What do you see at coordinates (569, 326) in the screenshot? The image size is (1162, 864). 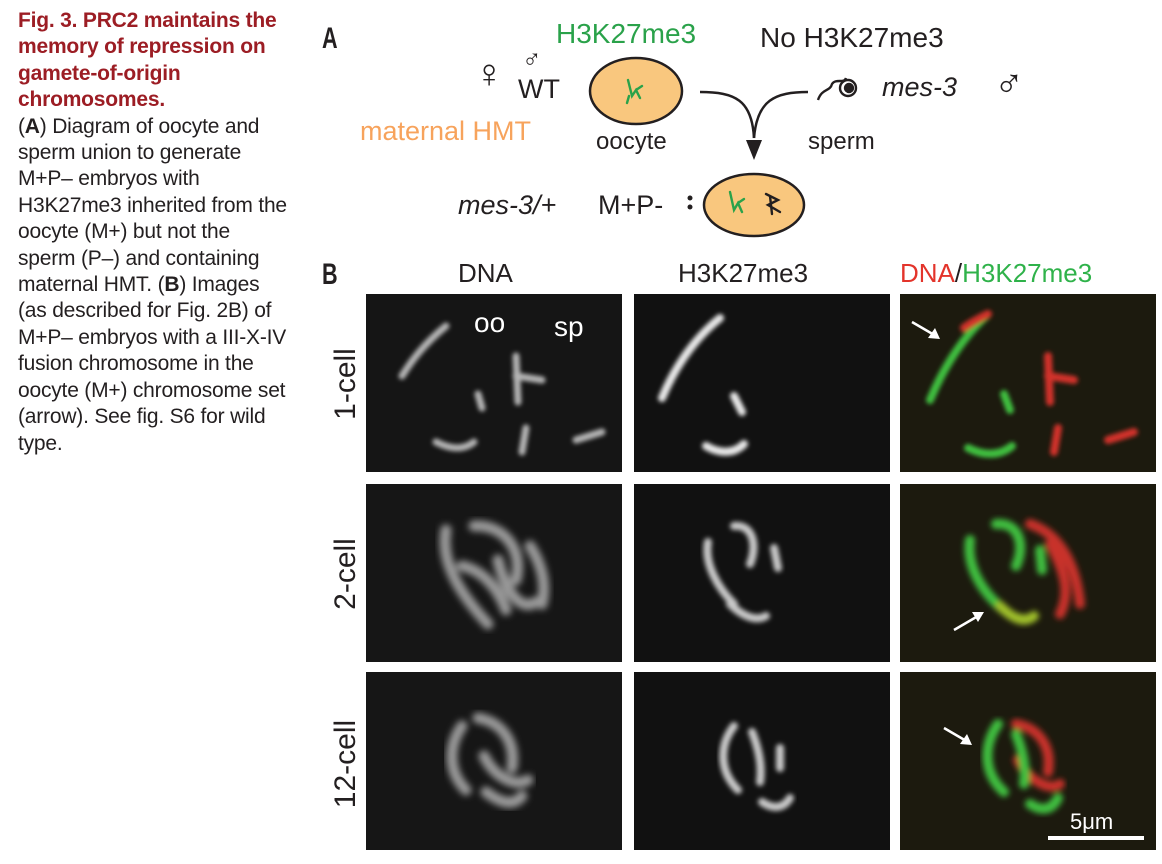 I see `sp-label: sp` at bounding box center [569, 326].